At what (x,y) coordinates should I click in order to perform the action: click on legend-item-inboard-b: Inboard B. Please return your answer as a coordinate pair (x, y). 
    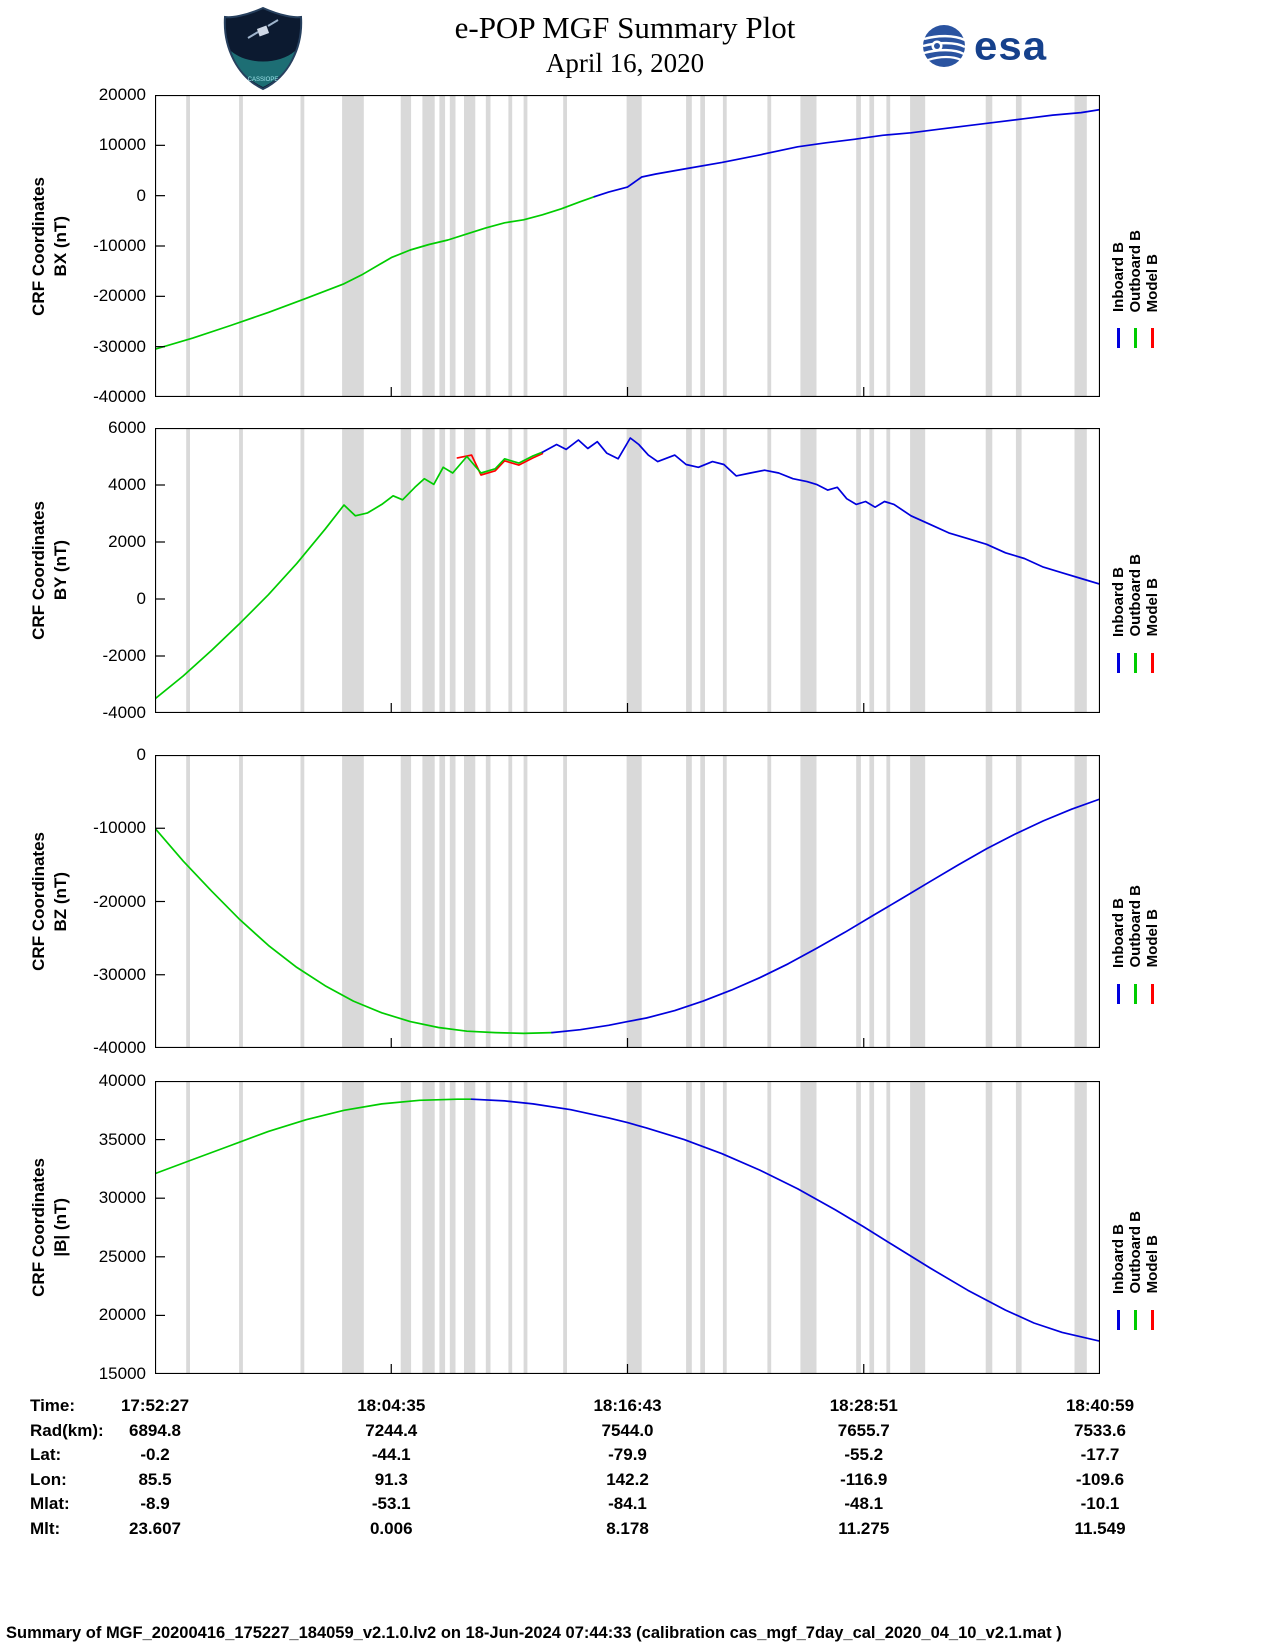
    Looking at the image, I should click on (1118, 901).